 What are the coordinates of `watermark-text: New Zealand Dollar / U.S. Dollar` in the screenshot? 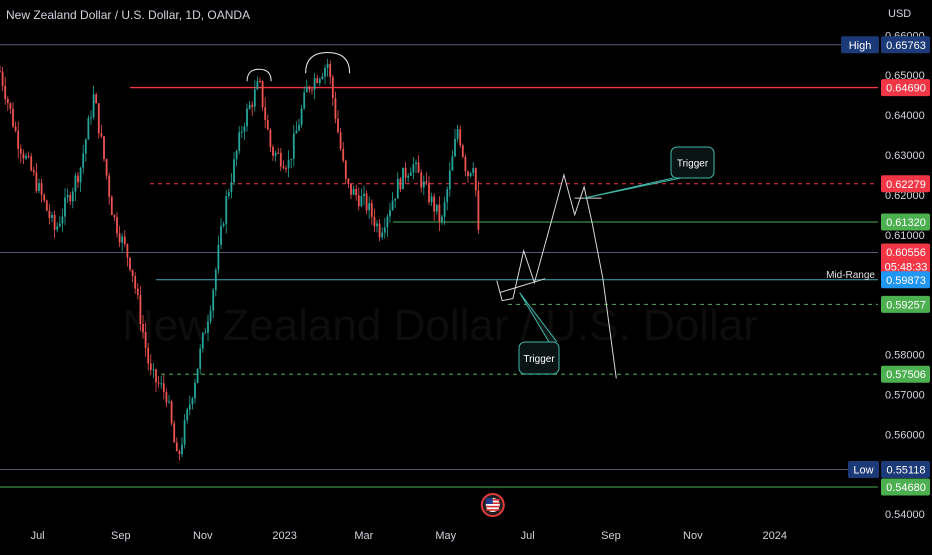 It's located at (440, 325).